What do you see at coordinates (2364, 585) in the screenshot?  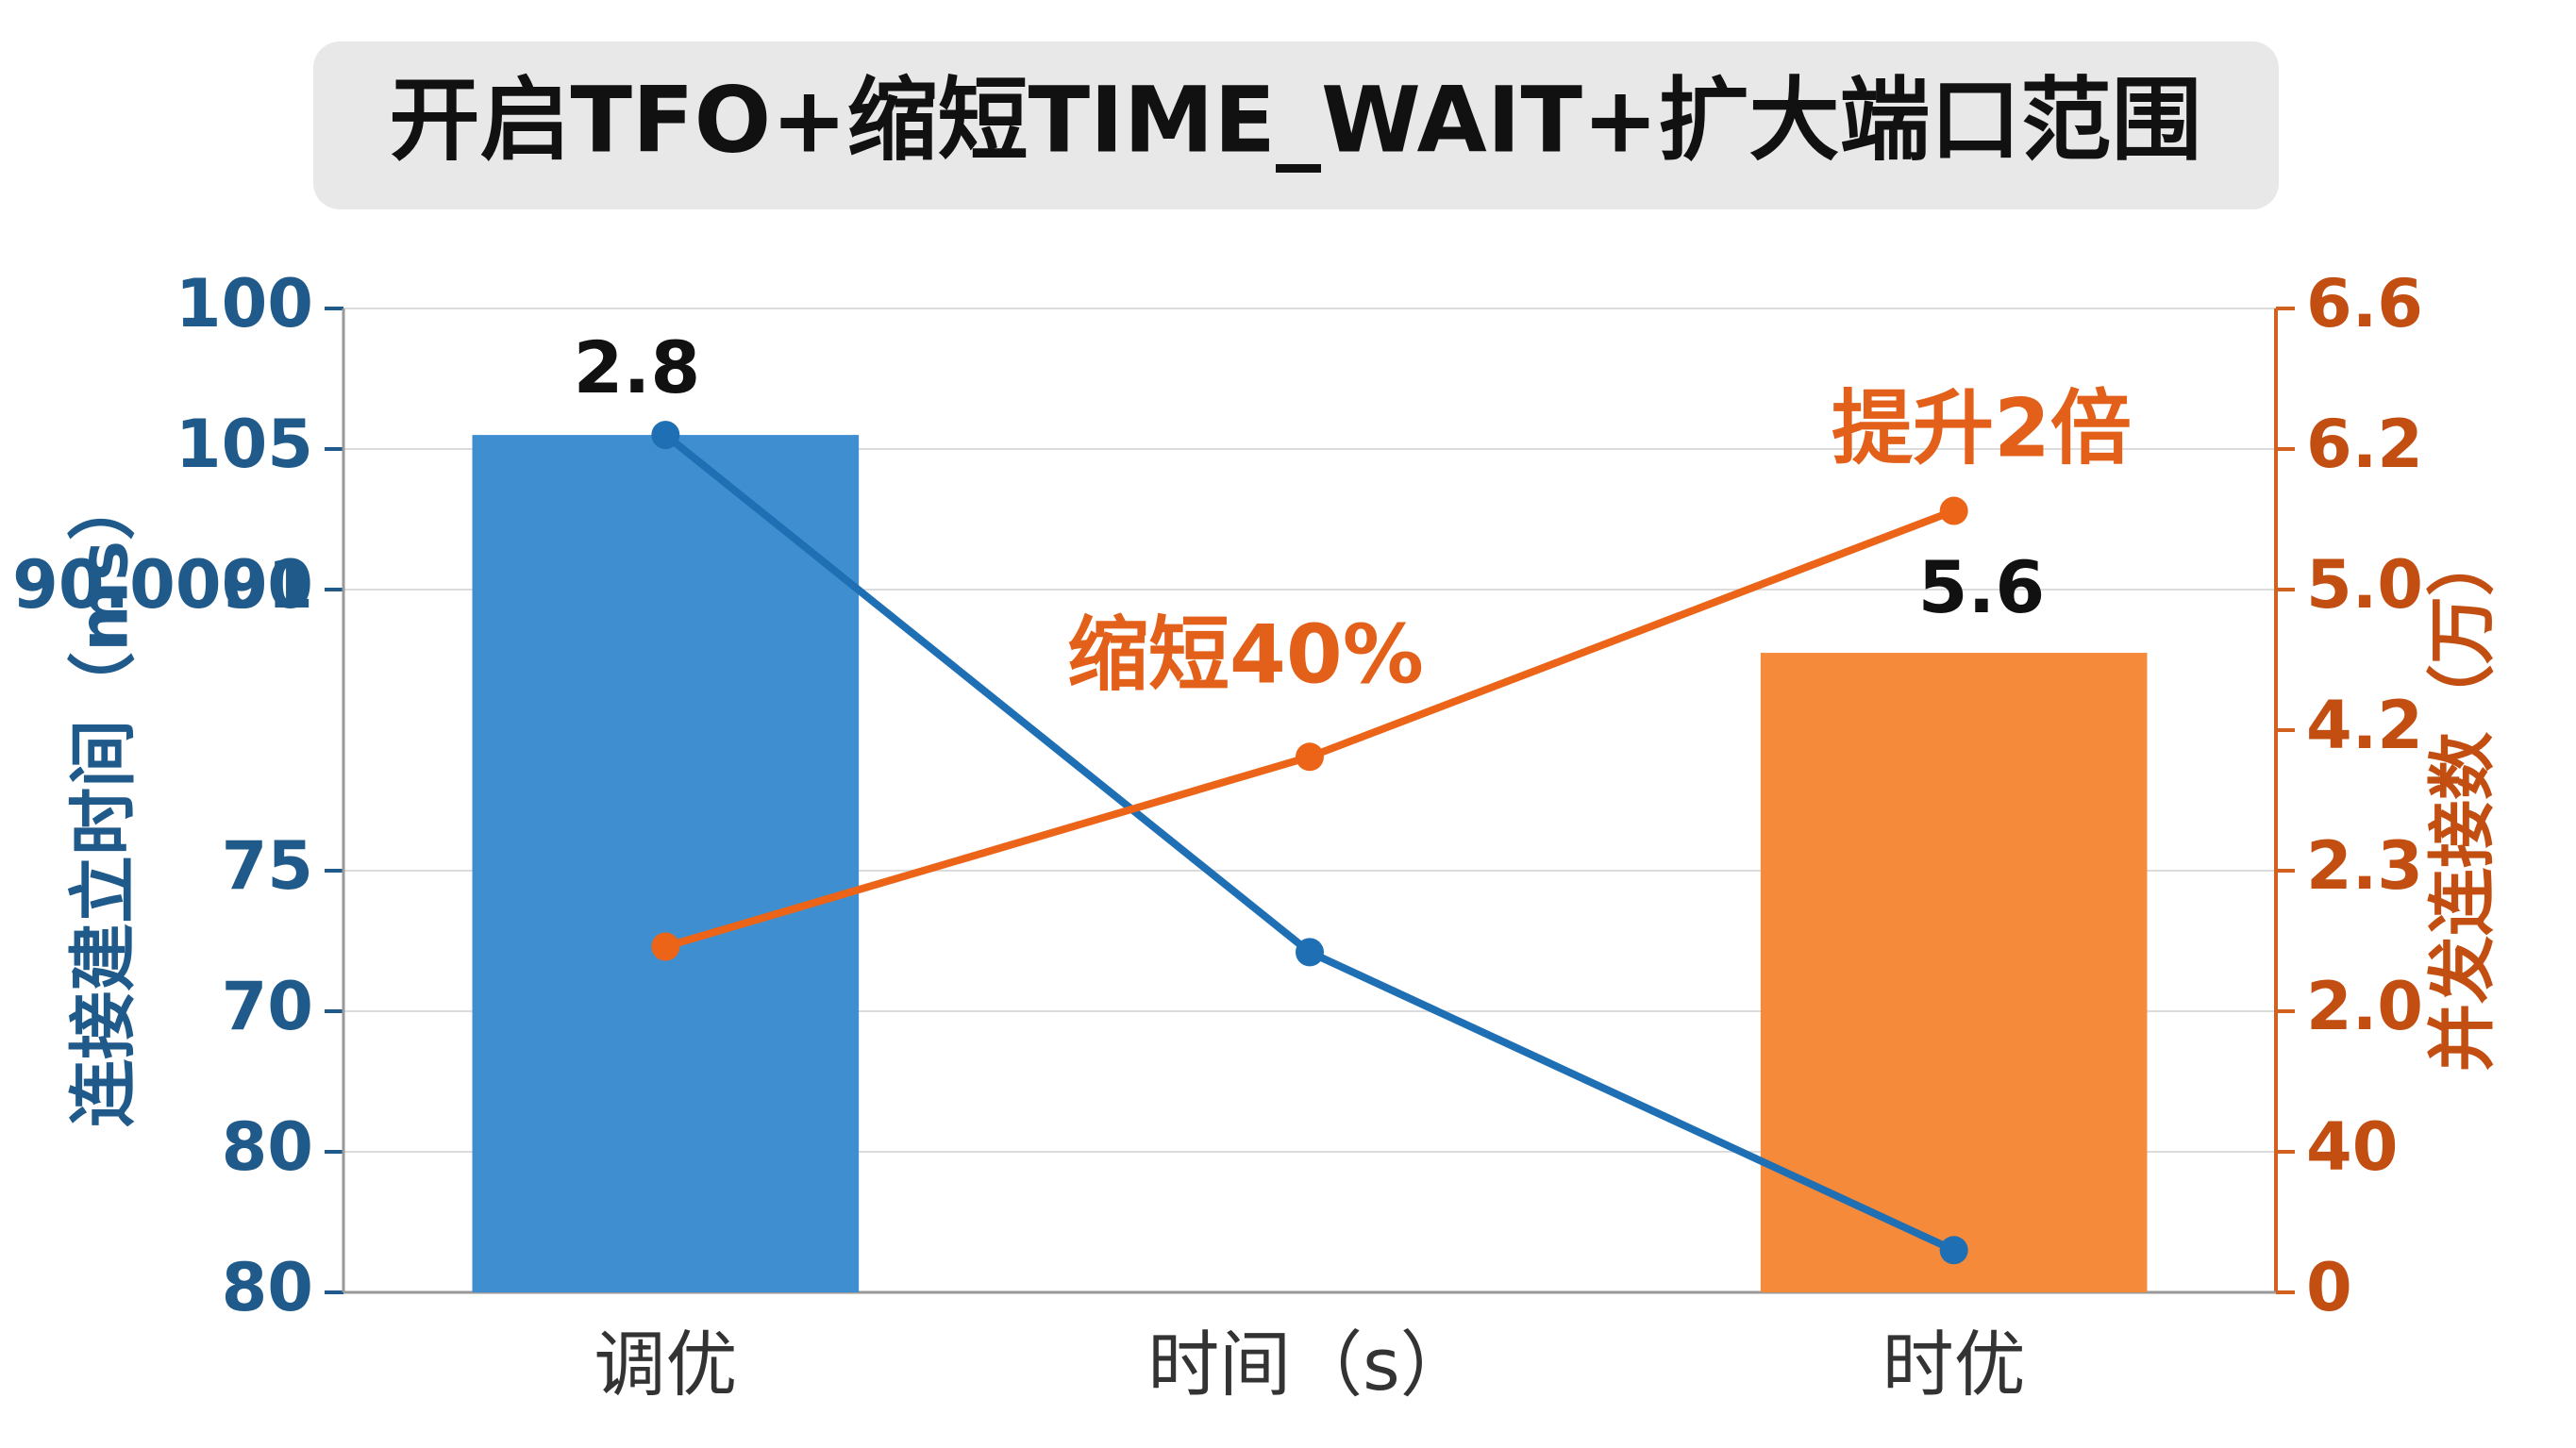 I see `y2-tick-label: 5.0` at bounding box center [2364, 585].